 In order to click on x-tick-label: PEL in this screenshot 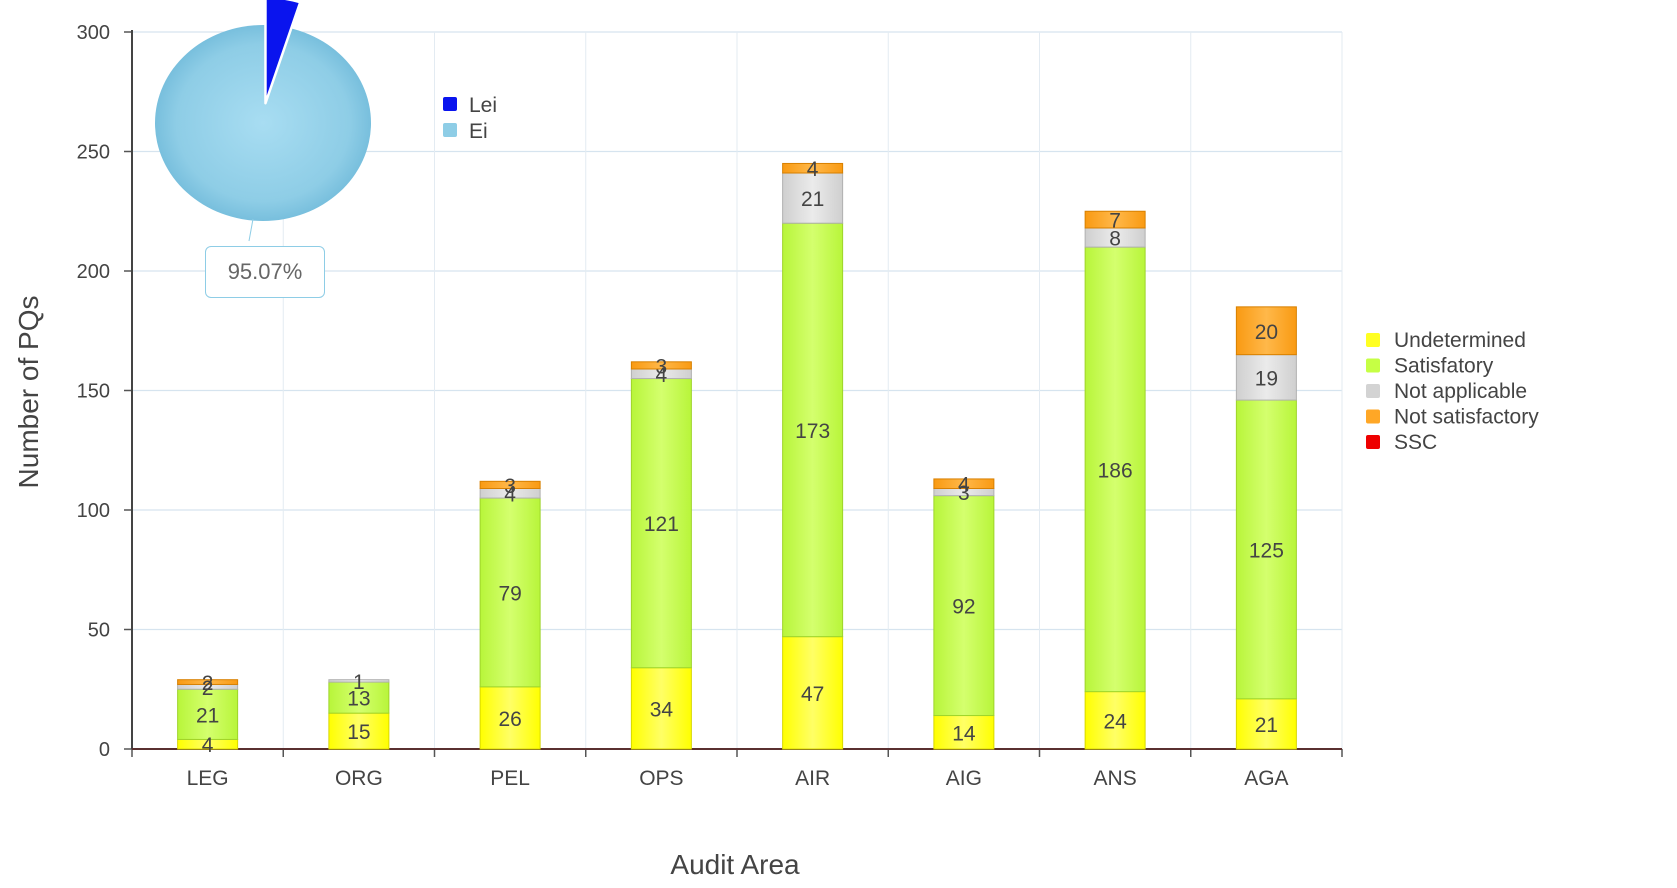, I will do `click(510, 778)`.